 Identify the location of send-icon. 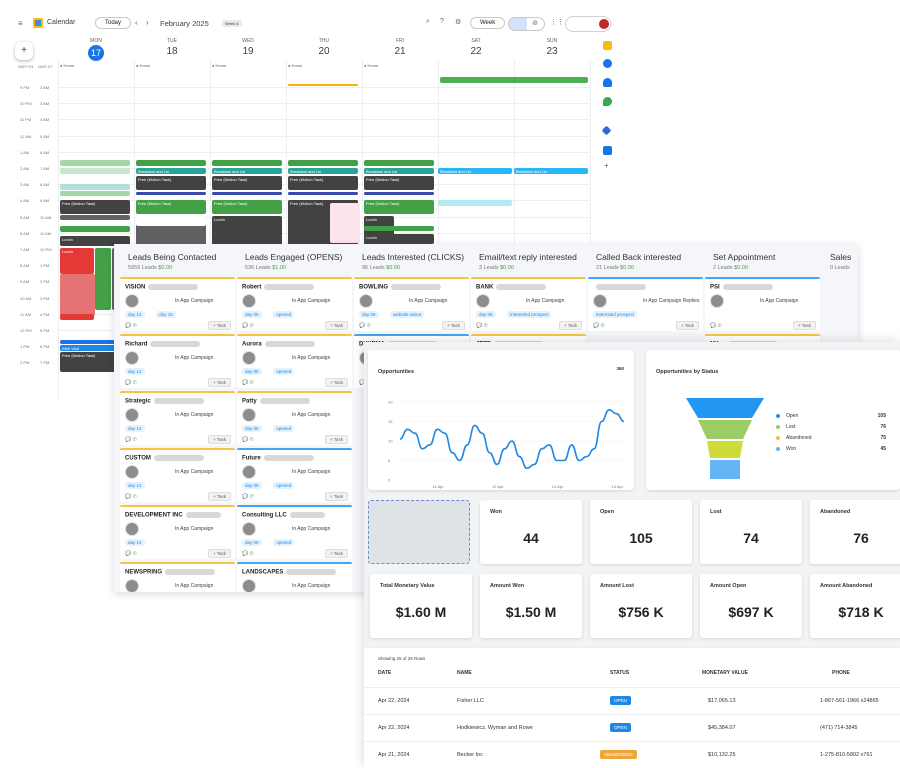
(606, 130).